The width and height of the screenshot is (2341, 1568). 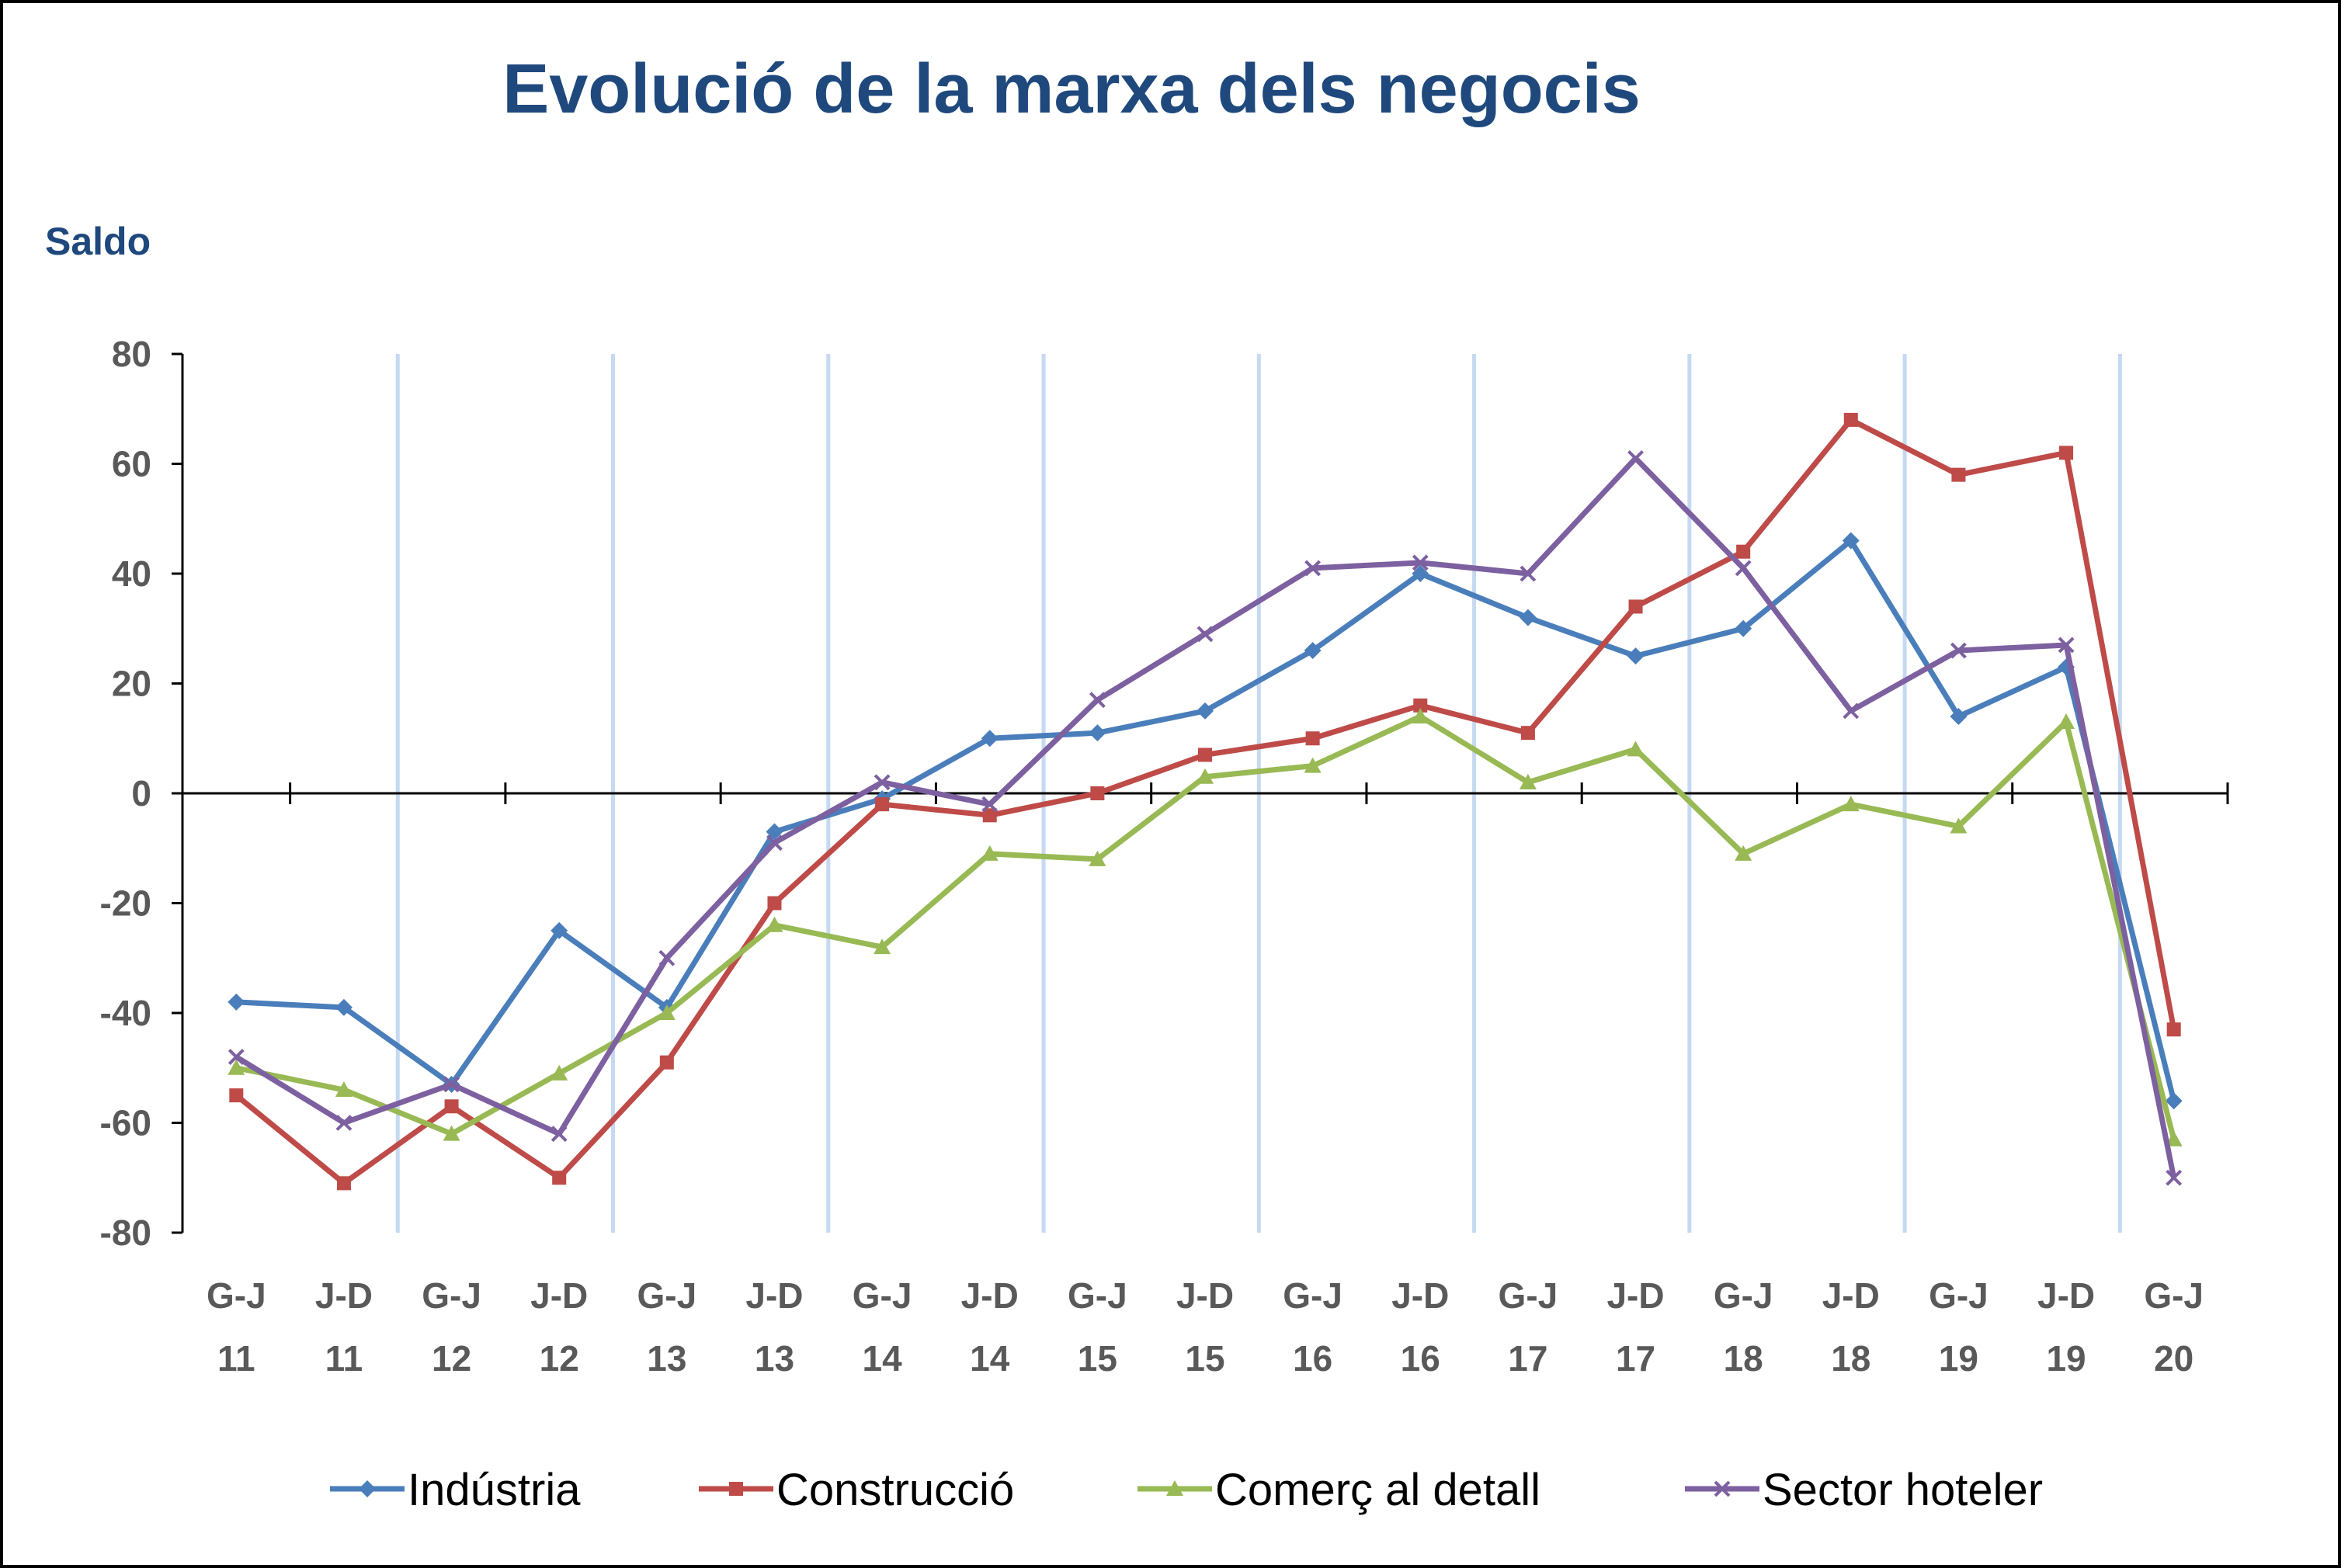 I want to click on y-tick-label: -80, so click(x=125, y=1232).